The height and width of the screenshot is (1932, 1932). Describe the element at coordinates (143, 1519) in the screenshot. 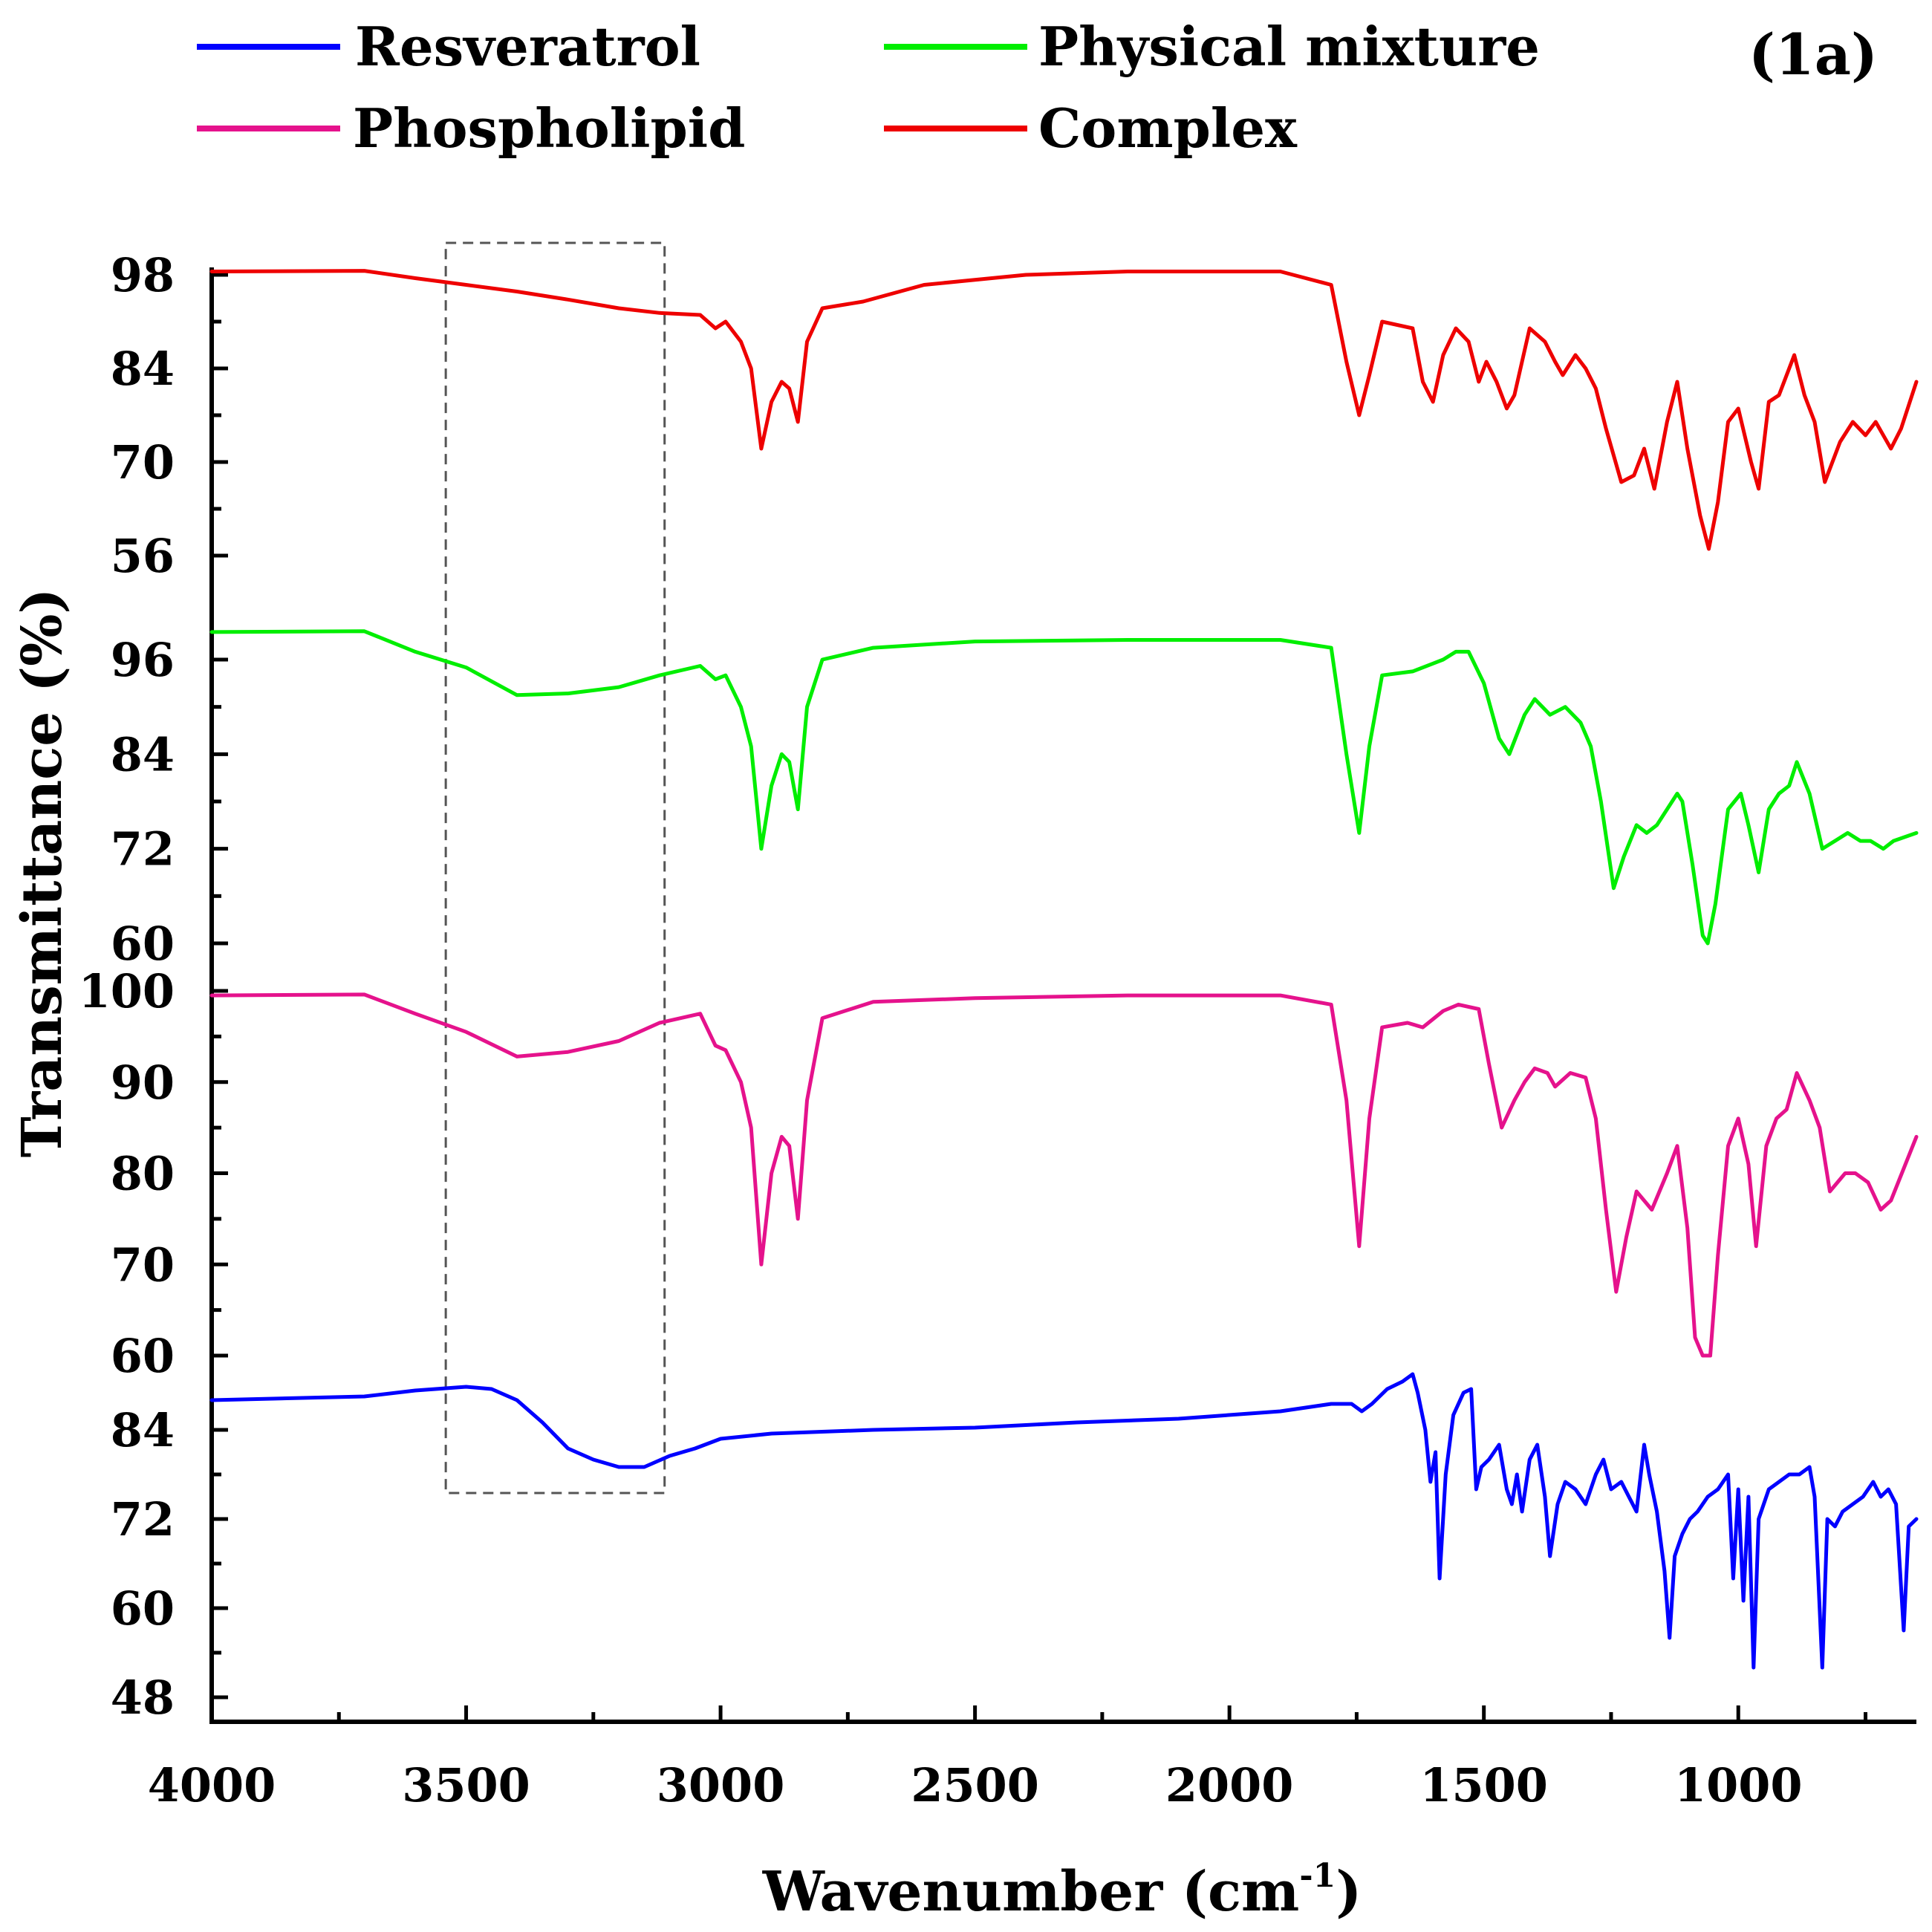

I see `y-tick-label-resveratrol: 72` at that location.